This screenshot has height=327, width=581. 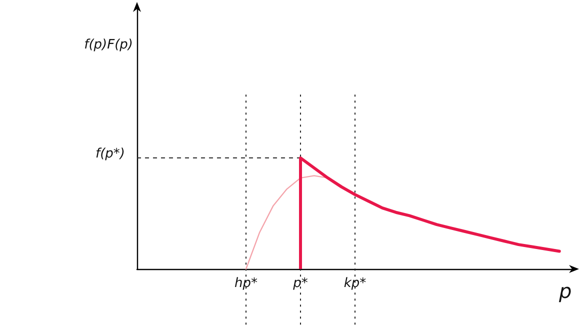 I want to click on x-tick-label: hp*, so click(x=246, y=283).